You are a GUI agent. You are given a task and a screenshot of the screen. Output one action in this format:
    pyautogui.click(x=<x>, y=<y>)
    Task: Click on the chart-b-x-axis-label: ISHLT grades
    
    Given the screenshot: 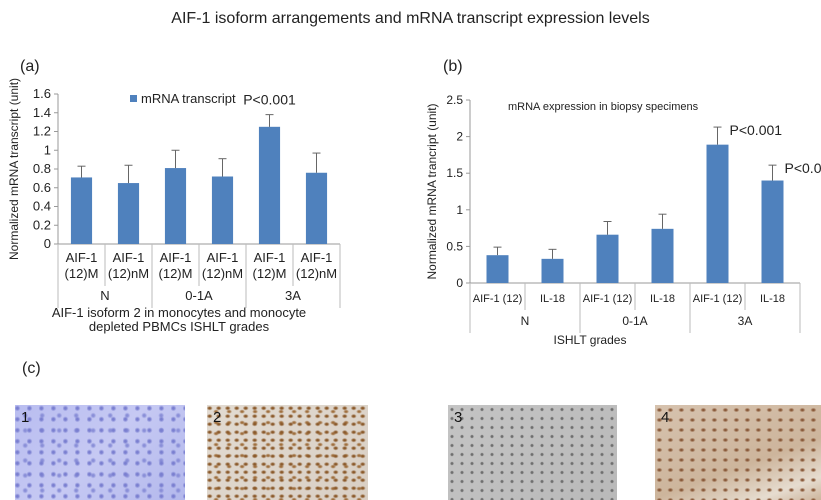 What is the action you would take?
    pyautogui.click(x=590, y=340)
    